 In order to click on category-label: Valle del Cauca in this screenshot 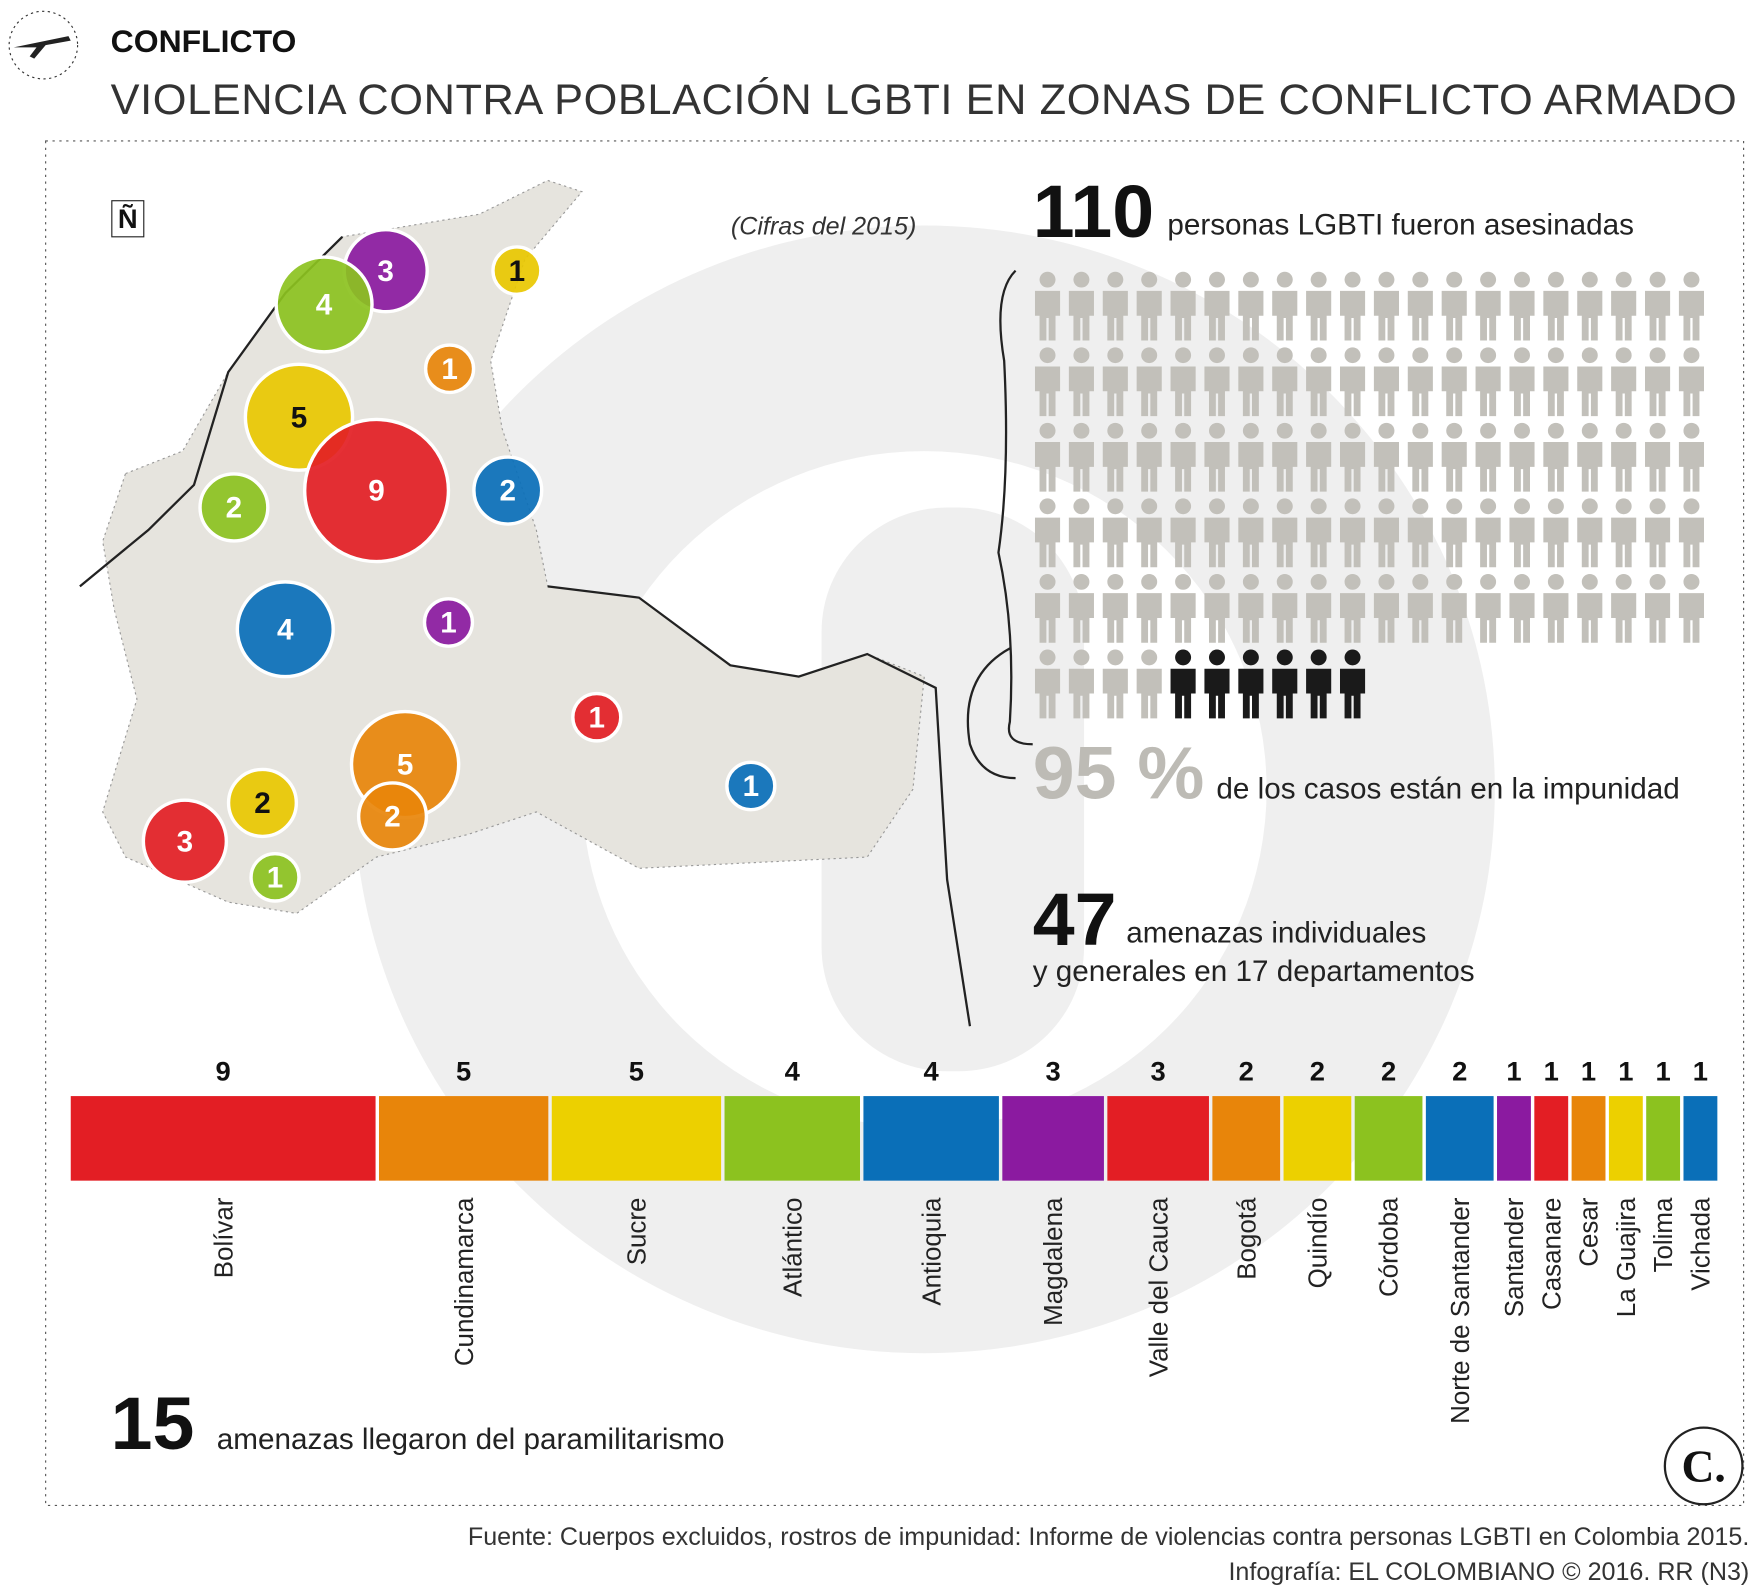, I will do `click(1158, 1287)`.